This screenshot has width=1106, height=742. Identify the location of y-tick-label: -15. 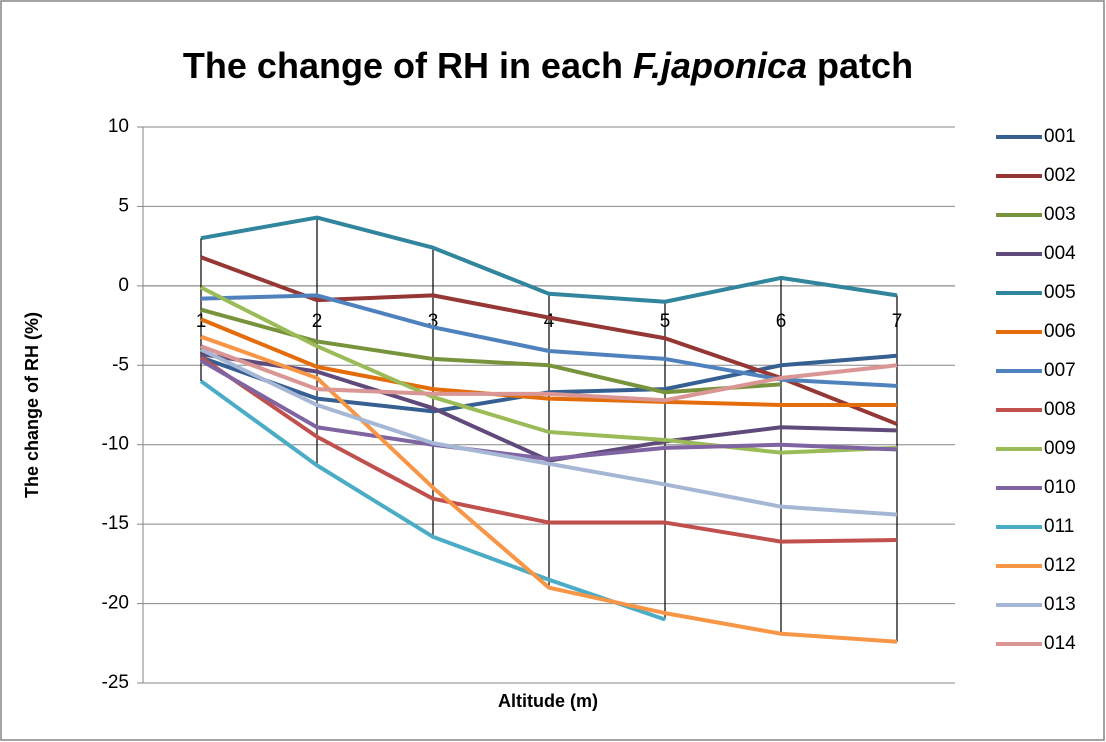
(115, 523).